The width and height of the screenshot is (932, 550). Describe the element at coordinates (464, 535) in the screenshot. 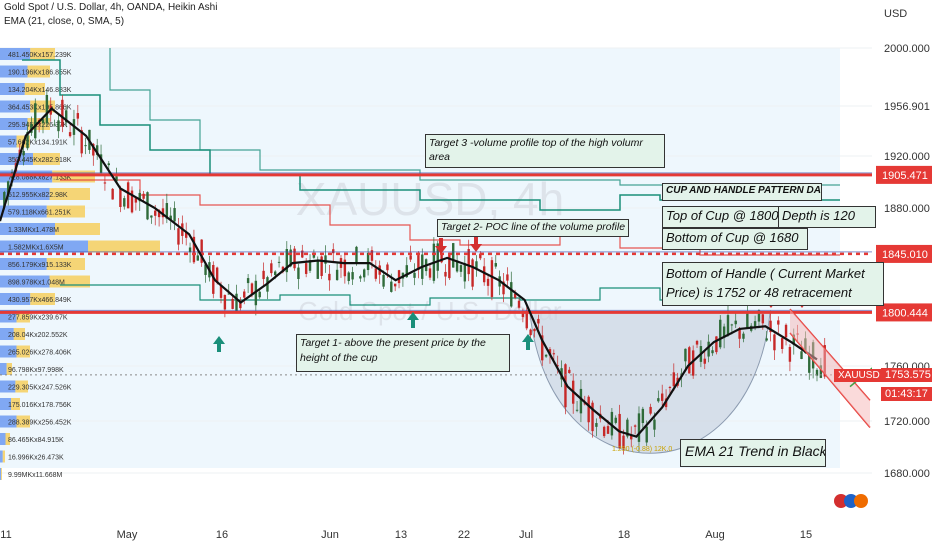

I see `time-tick-label: 22` at that location.